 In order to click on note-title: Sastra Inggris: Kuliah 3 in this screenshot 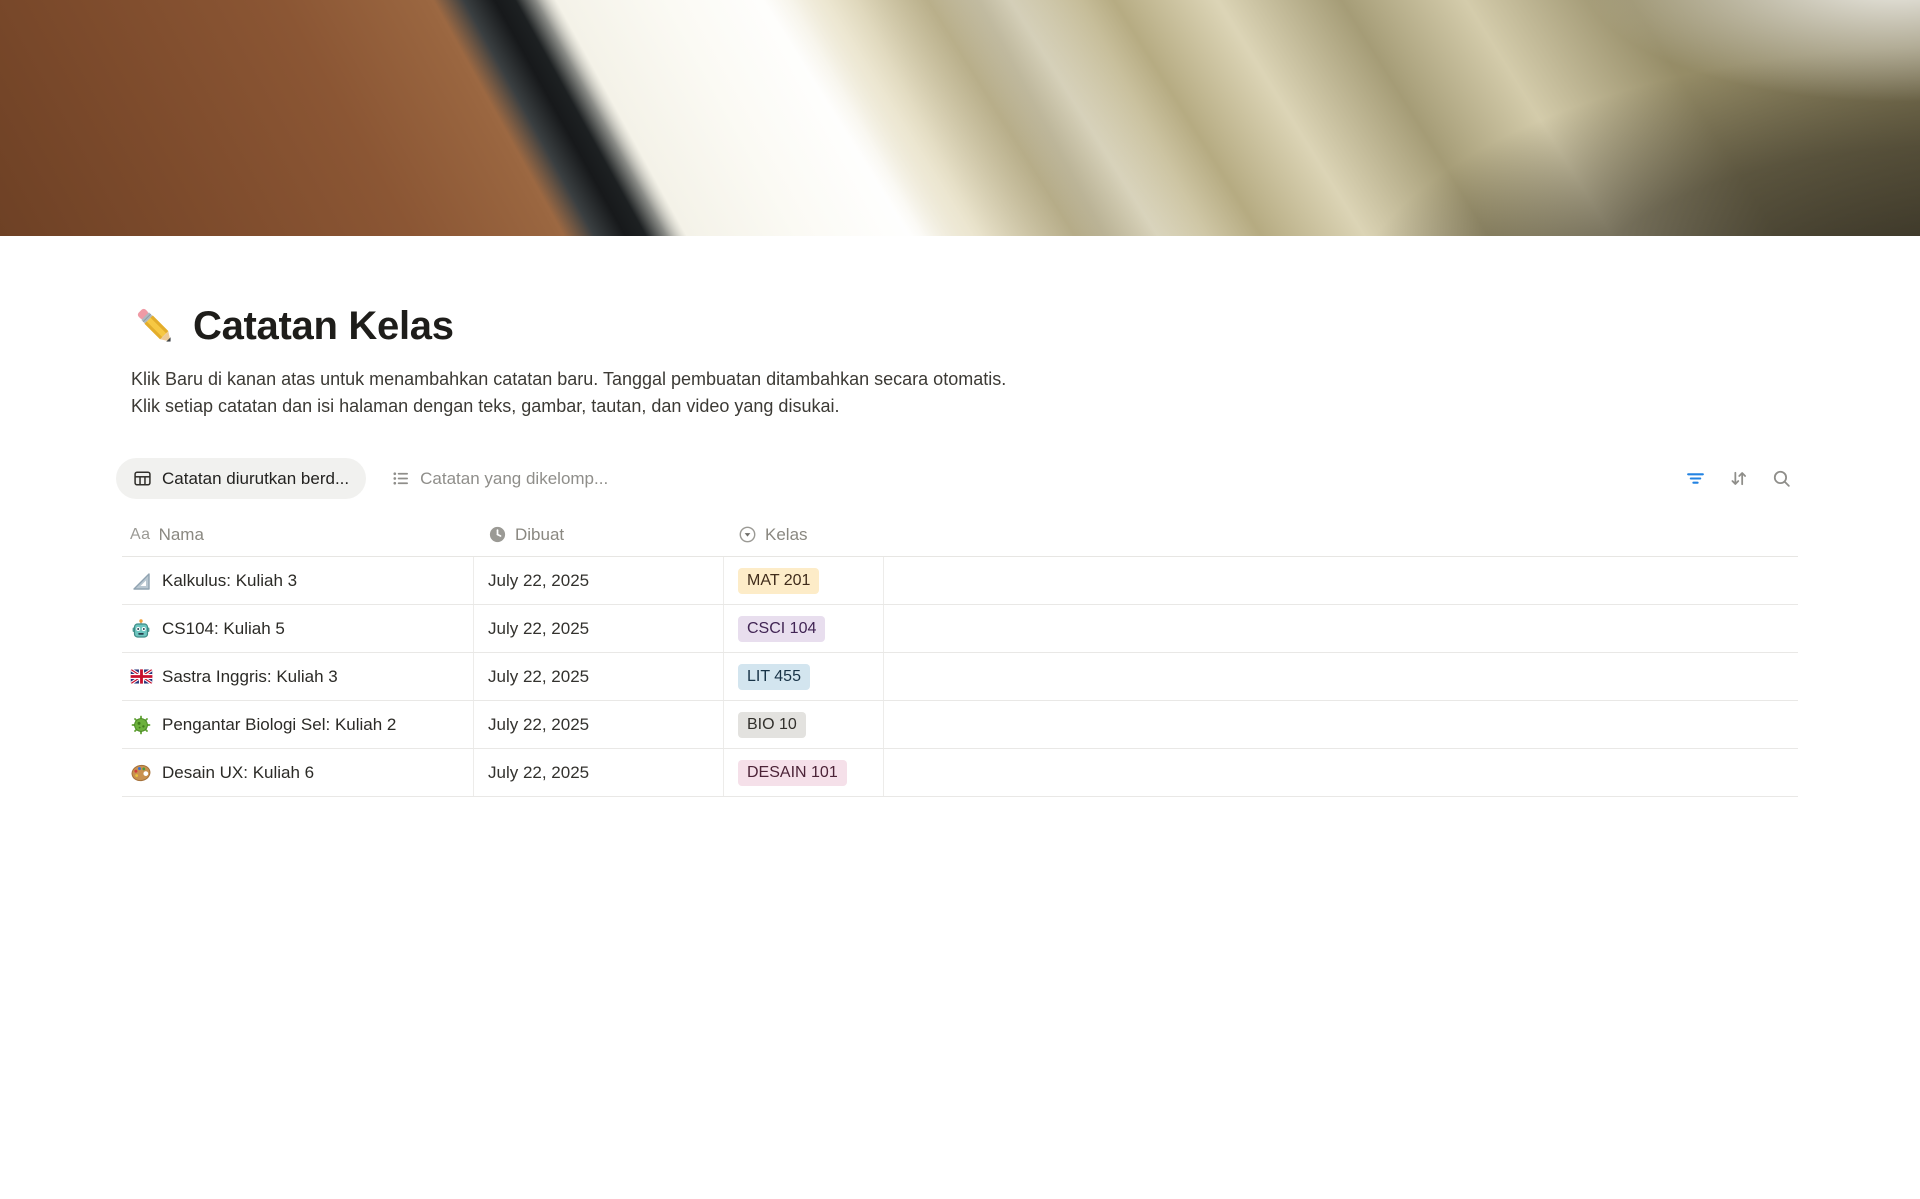, I will do `click(250, 676)`.